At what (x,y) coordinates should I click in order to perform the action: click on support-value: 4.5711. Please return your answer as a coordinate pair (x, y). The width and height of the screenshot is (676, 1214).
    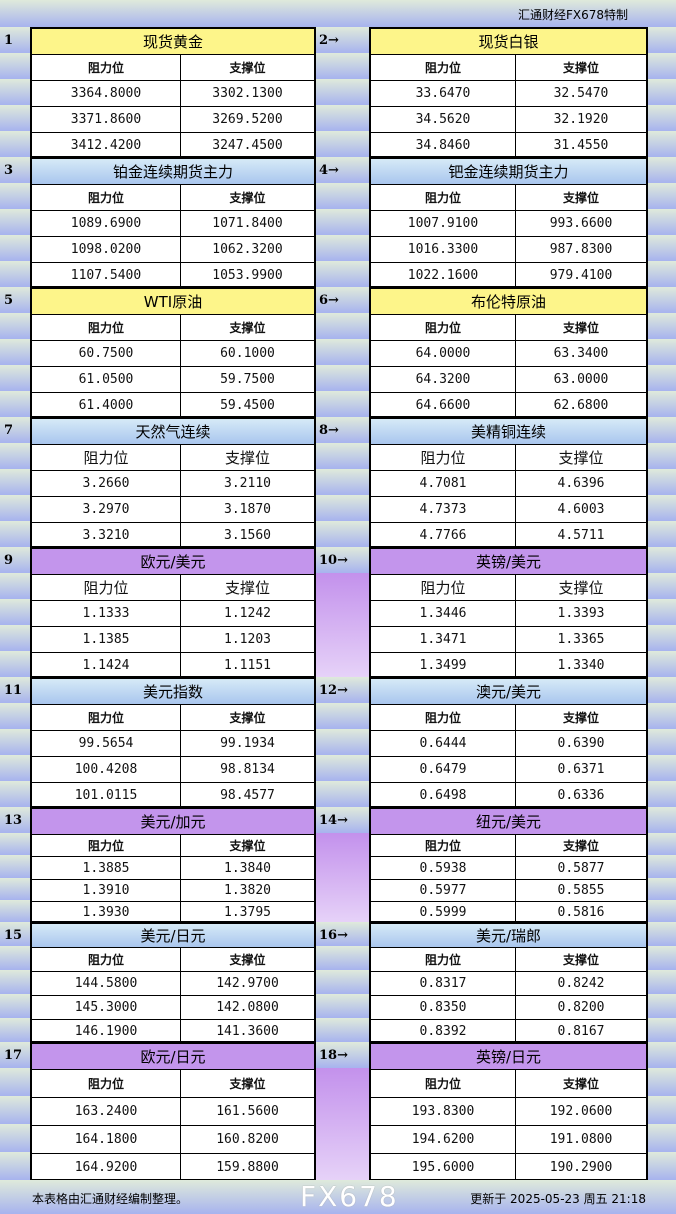
    Looking at the image, I should click on (580, 536).